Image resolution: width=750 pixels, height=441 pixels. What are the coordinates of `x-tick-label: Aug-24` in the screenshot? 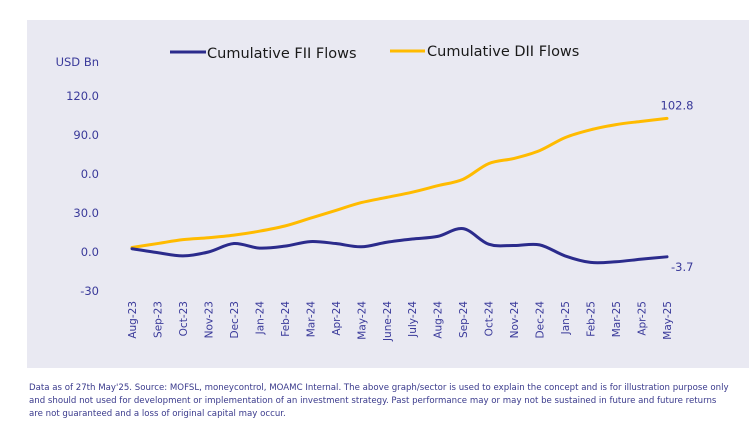 It's located at (439, 320).